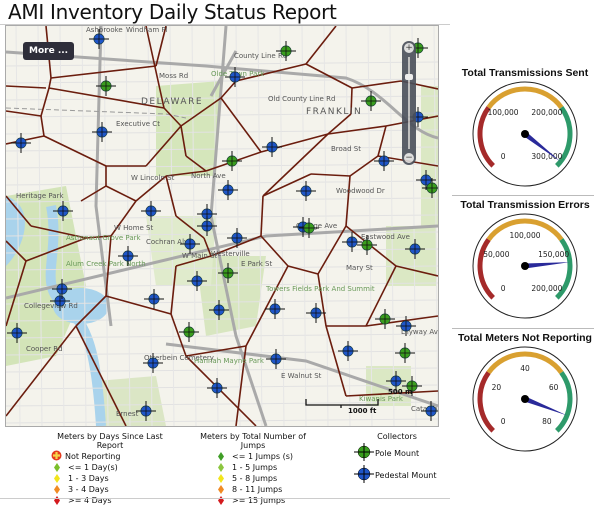  What do you see at coordinates (486, 137) in the screenshot?
I see `gauge-band-low` at bounding box center [486, 137].